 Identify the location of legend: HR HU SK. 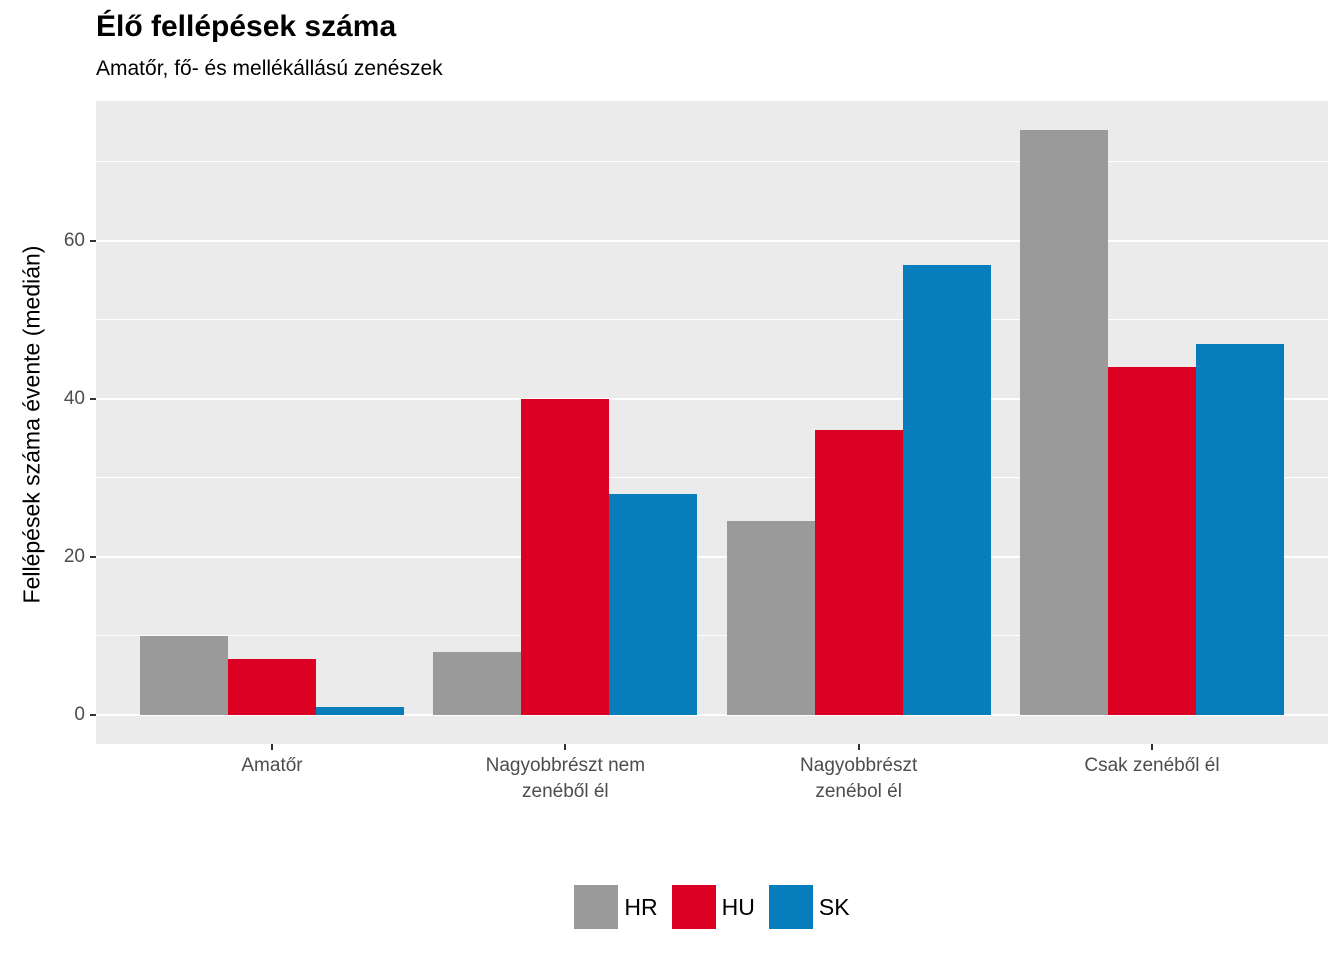
(712, 907).